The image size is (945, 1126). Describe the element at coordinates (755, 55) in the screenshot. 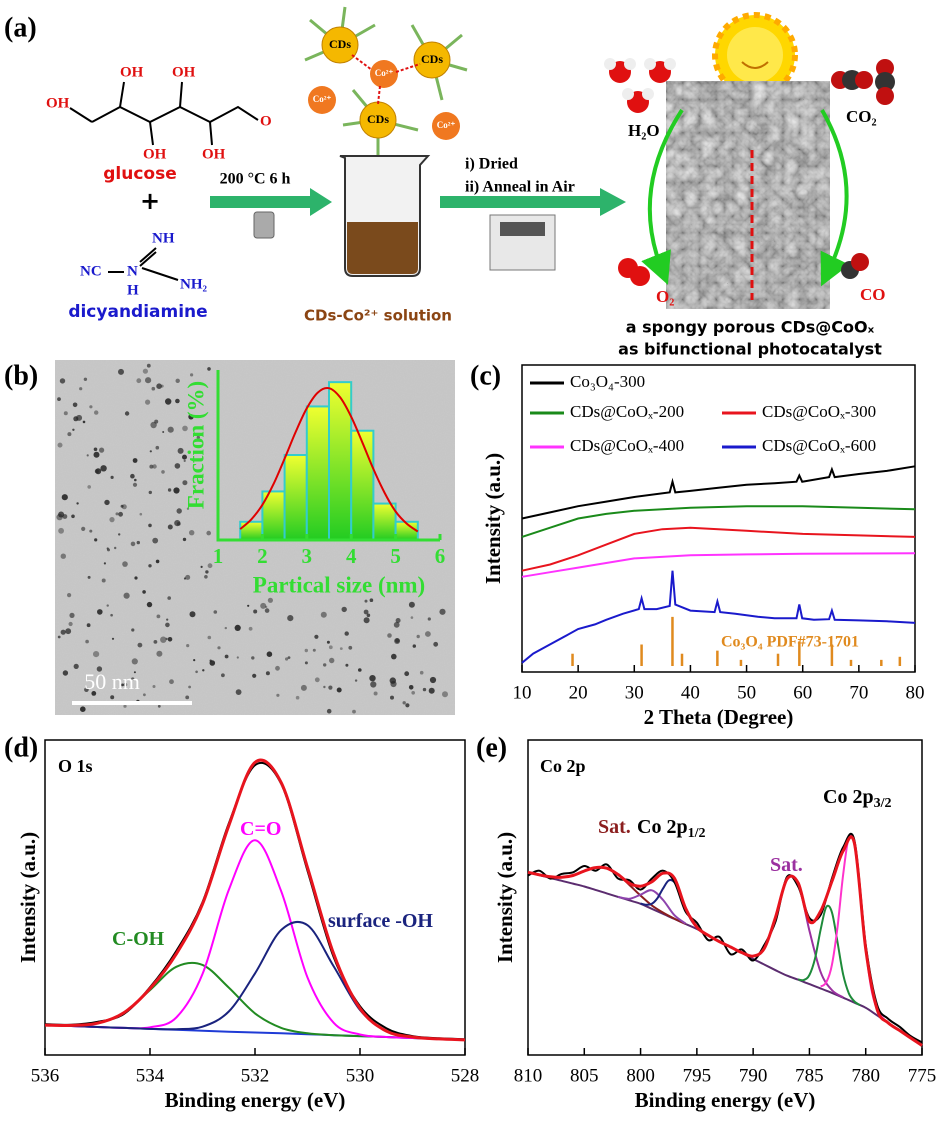

I see `sun` at that location.